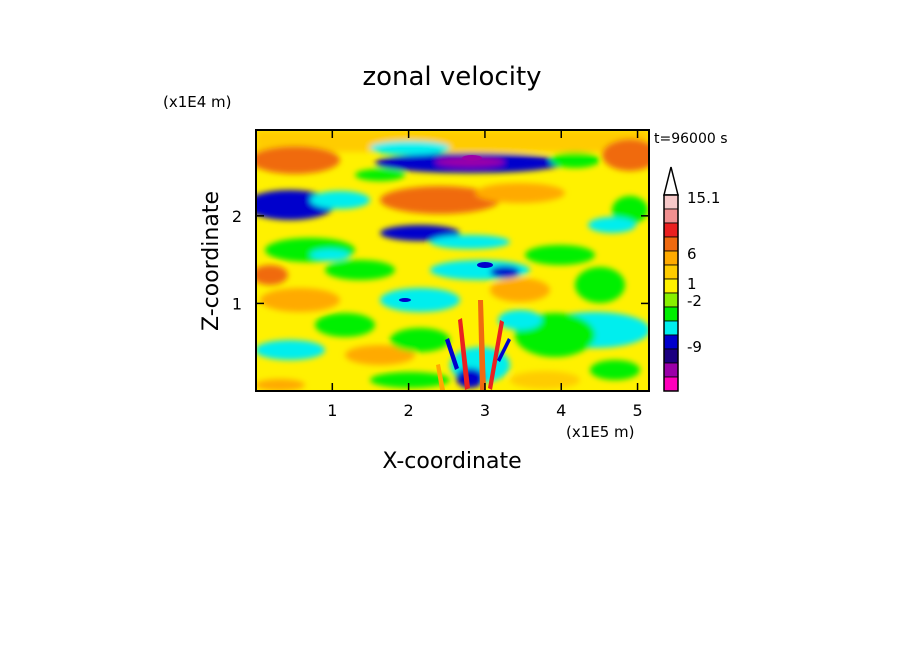  Describe the element at coordinates (197, 102) in the screenshot. I see `y-unit-label: (x1E4 m)` at that location.